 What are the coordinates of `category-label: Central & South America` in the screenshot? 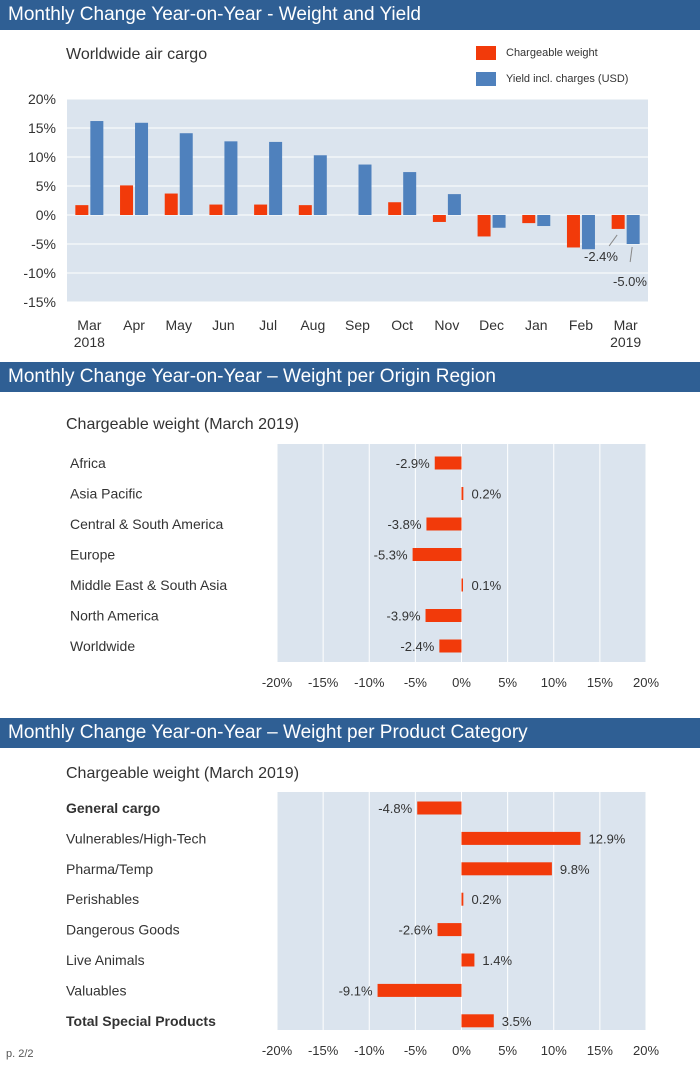 It's located at (147, 524).